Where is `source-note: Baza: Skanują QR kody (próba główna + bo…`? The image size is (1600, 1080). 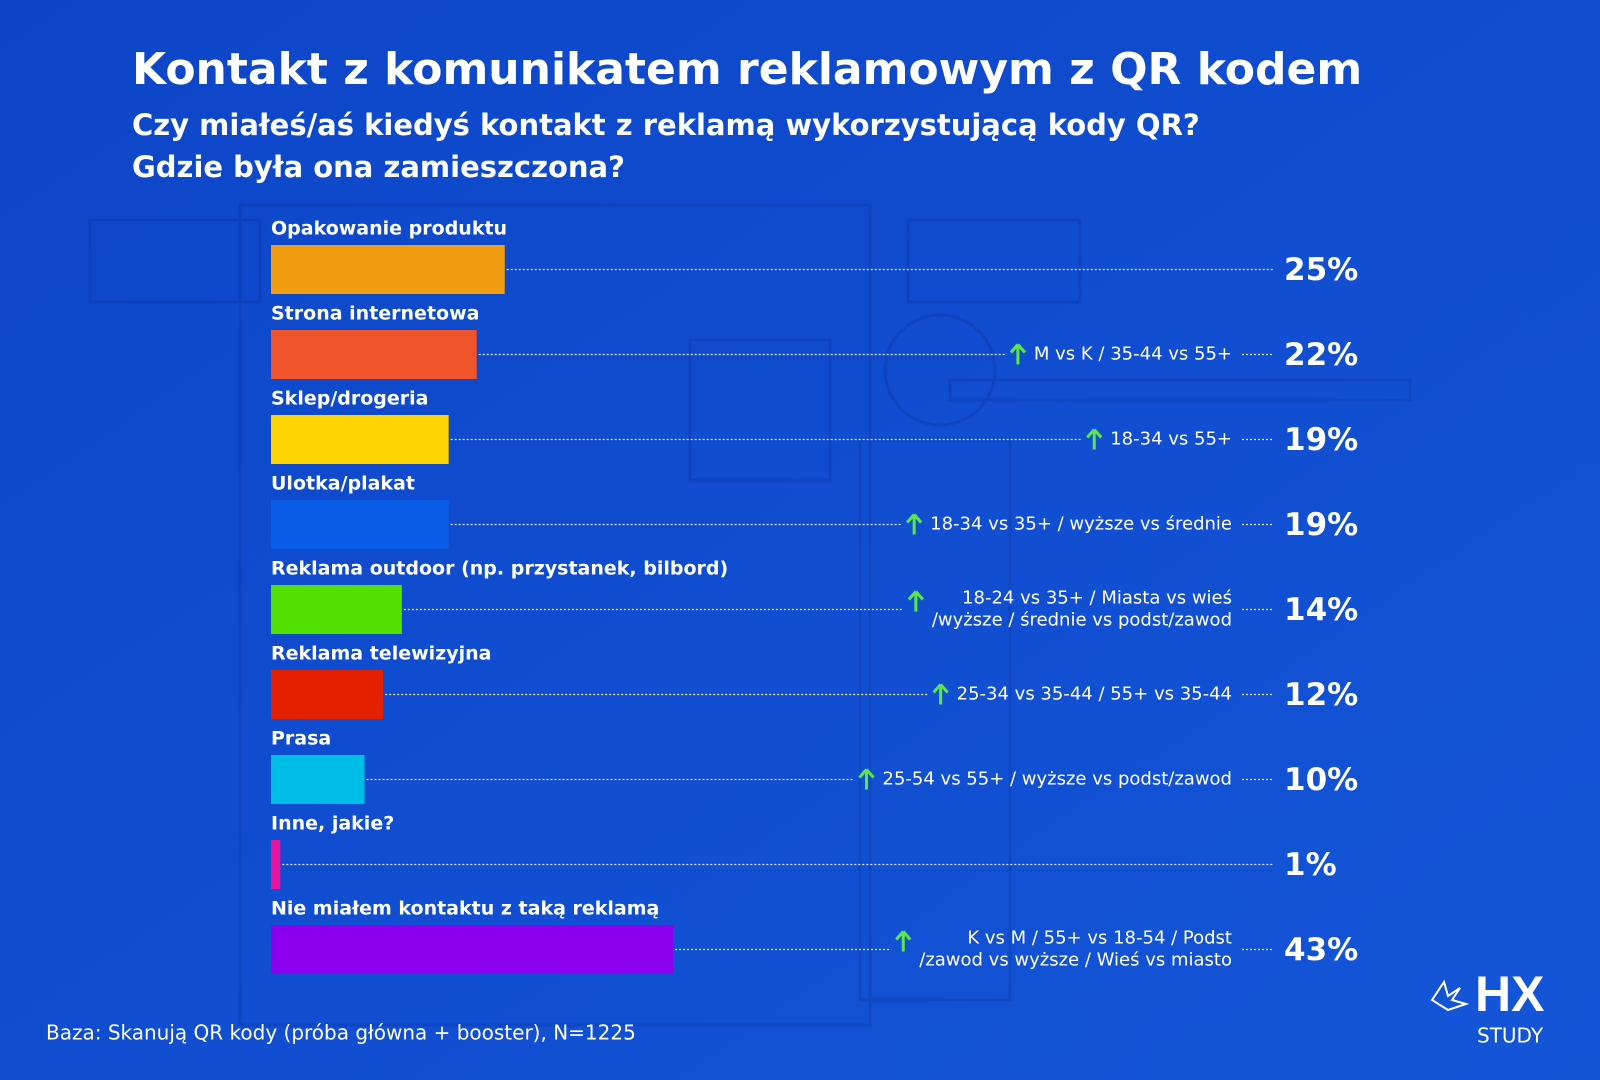 source-note: Baza: Skanują QR kody (próba główna + bo… is located at coordinates (341, 1033).